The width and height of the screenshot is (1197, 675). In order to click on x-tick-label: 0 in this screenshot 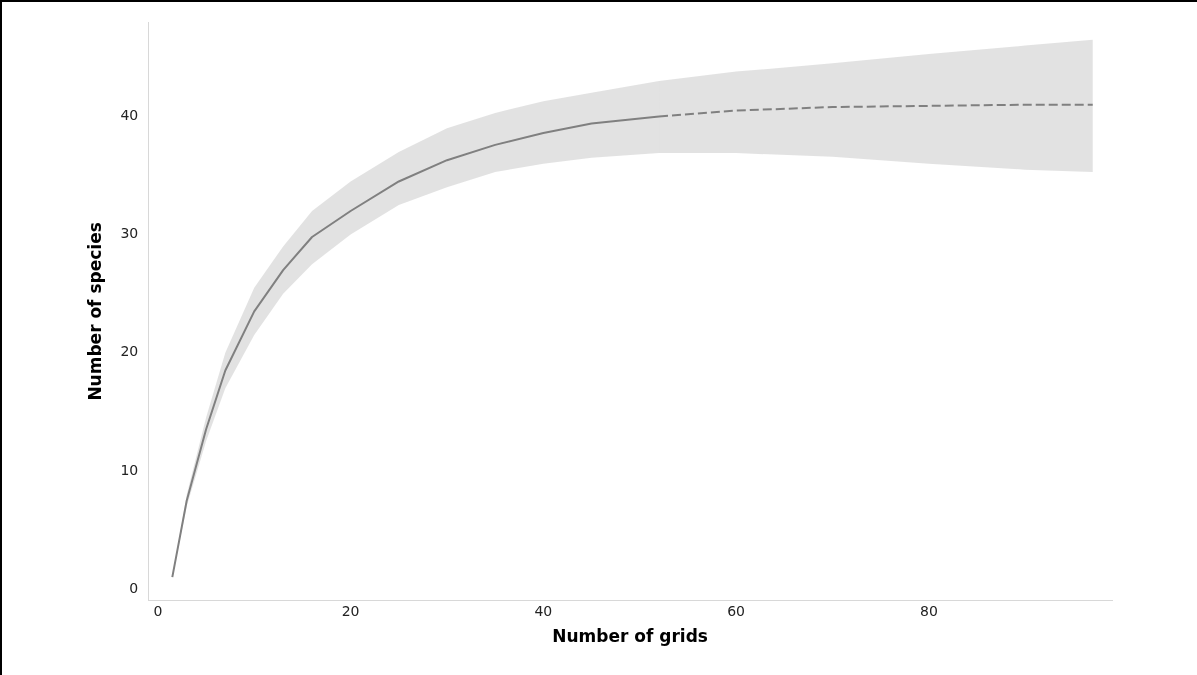, I will do `click(158, 610)`.